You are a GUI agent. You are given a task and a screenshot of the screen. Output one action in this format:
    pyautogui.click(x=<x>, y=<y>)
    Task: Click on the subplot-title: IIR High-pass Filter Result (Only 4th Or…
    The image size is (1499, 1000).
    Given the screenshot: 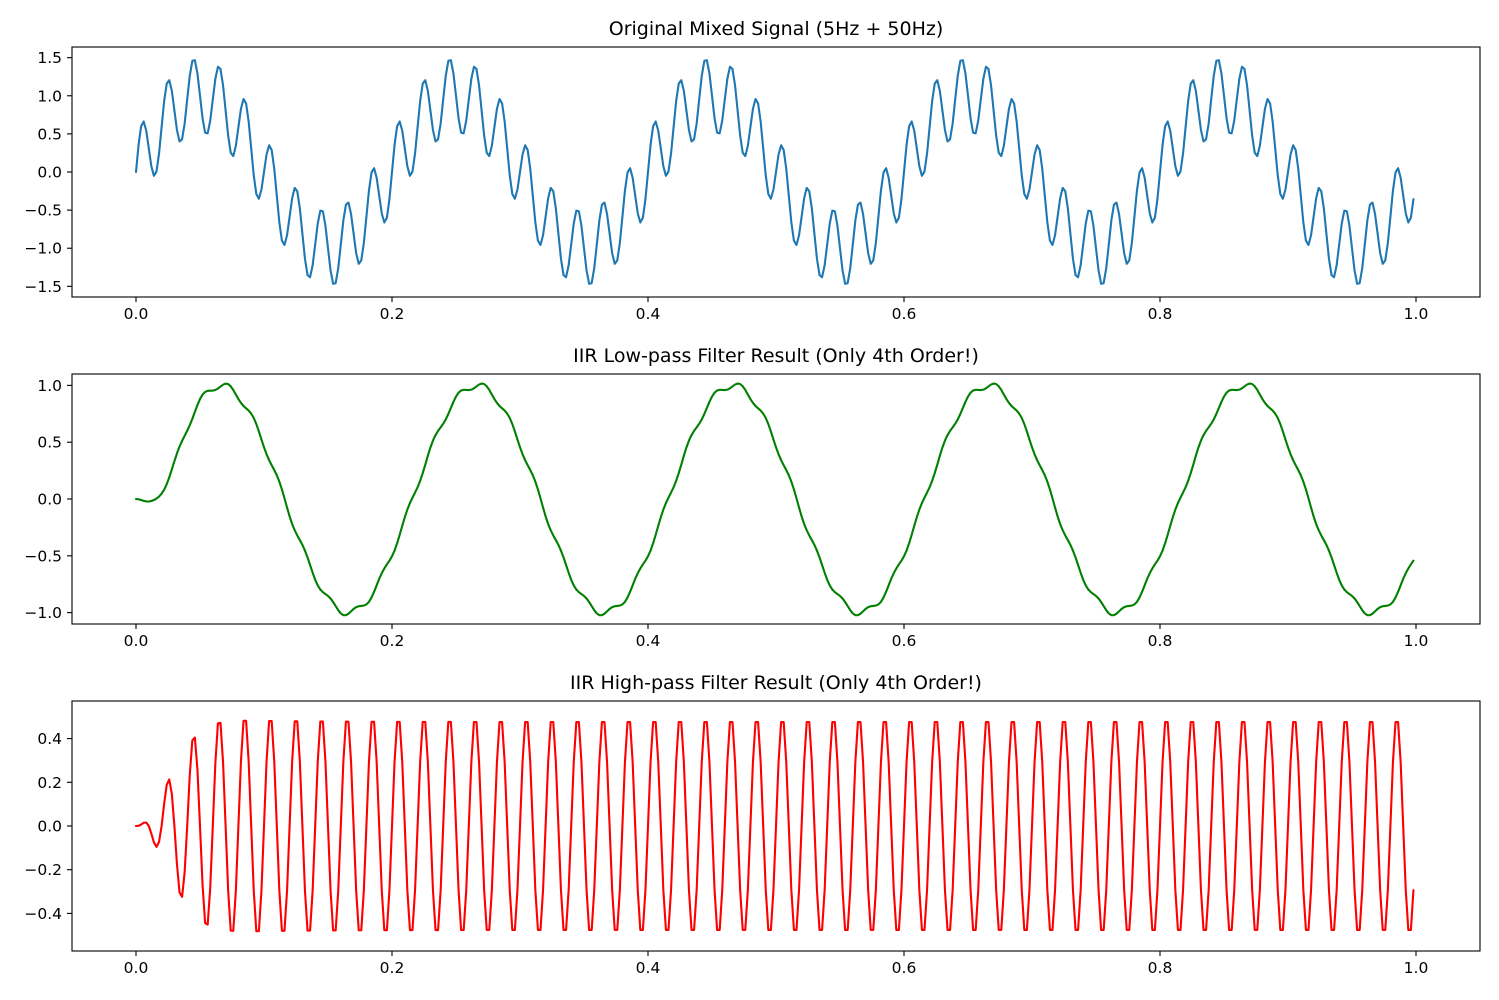 What is the action you would take?
    pyautogui.click(x=776, y=683)
    